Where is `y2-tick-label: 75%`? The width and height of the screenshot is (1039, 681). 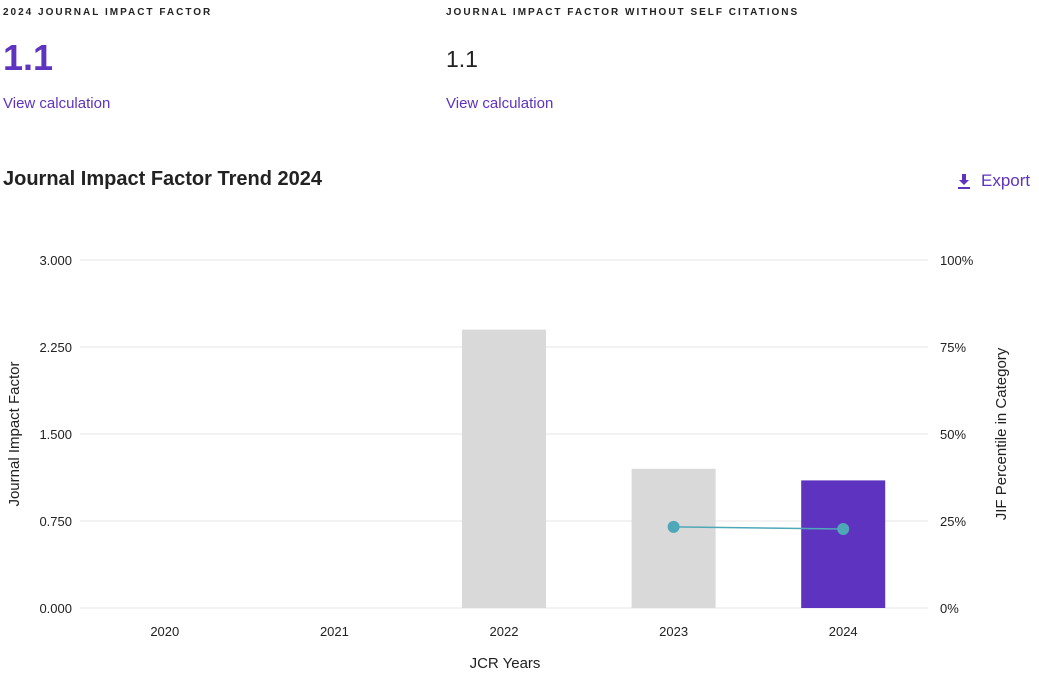
y2-tick-label: 75% is located at coordinates (953, 347).